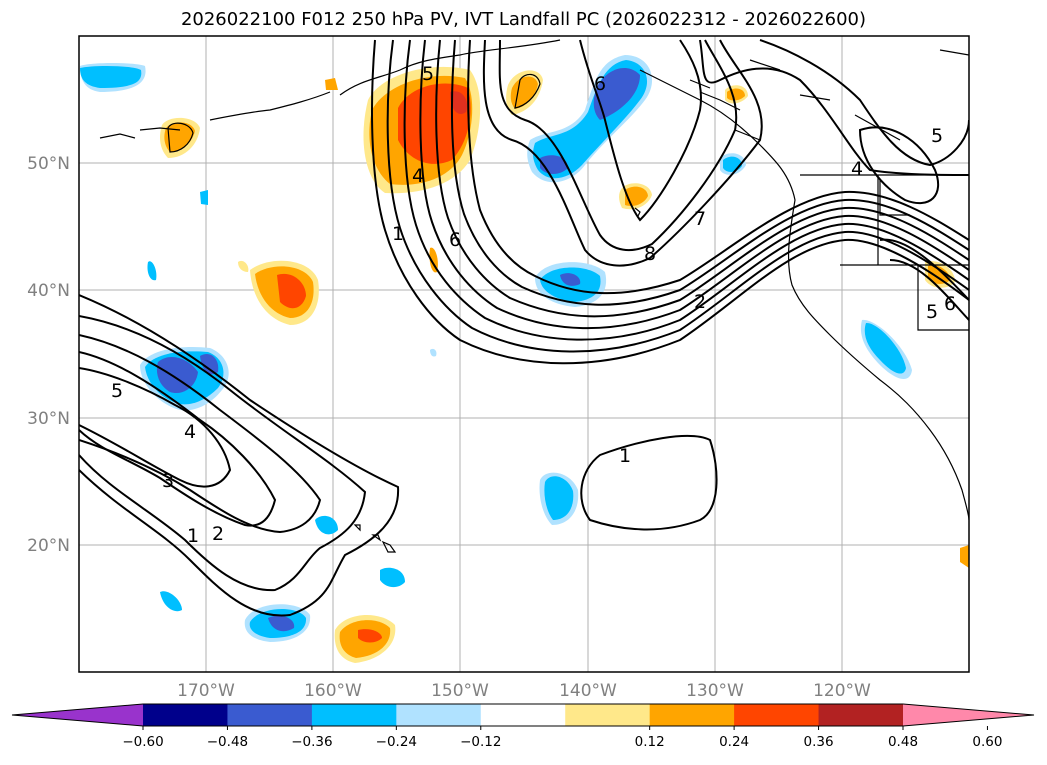  Describe the element at coordinates (396, 742) in the screenshot. I see `colorbar-tick-label: −0.24` at that location.